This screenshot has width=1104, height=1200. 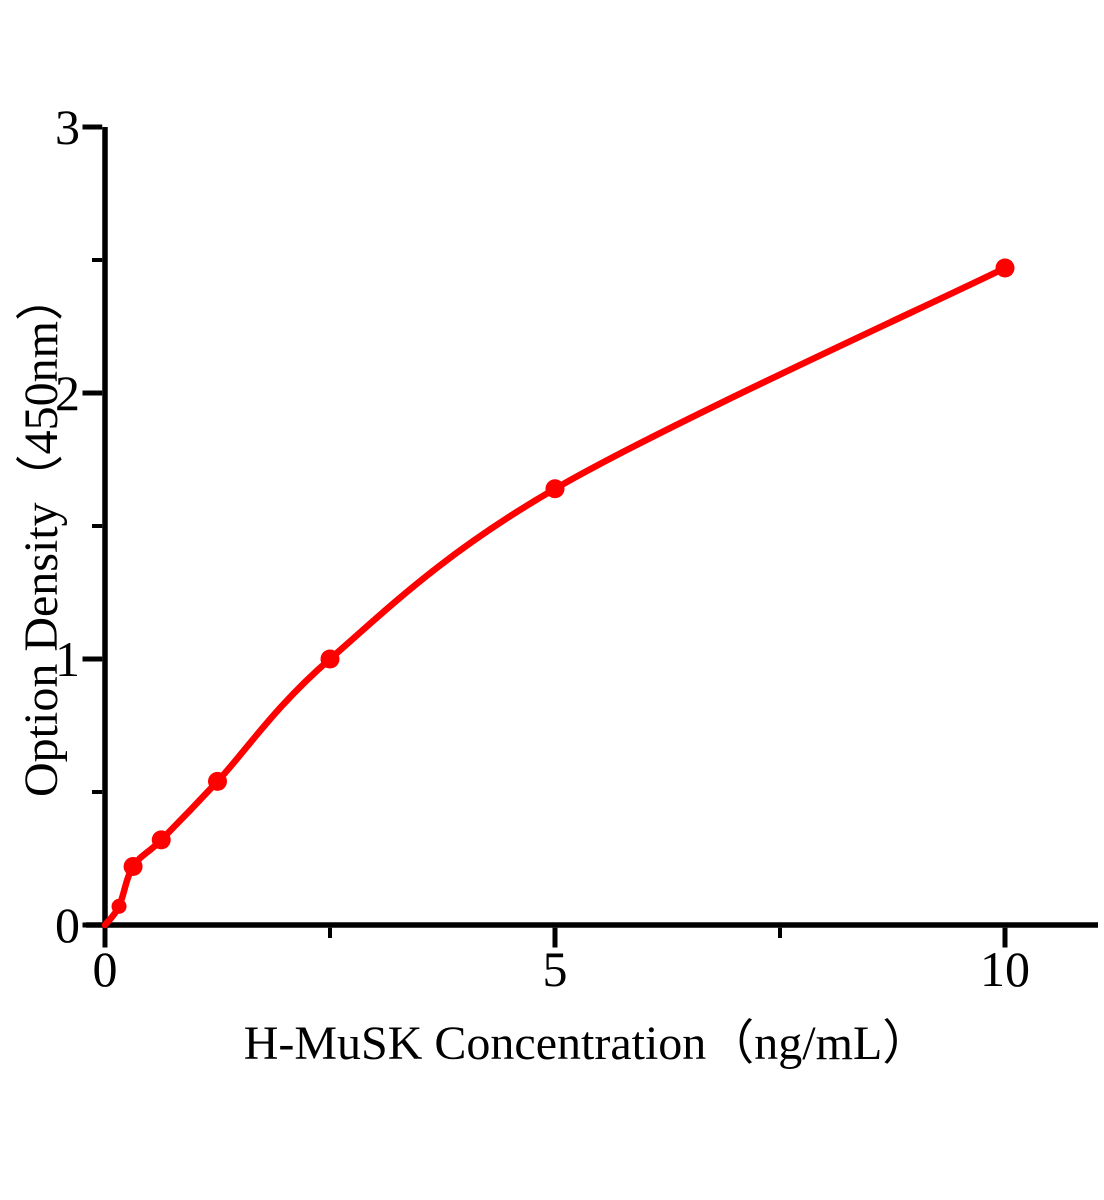 What do you see at coordinates (67, 925) in the screenshot?
I see `y-tick-label: 0` at bounding box center [67, 925].